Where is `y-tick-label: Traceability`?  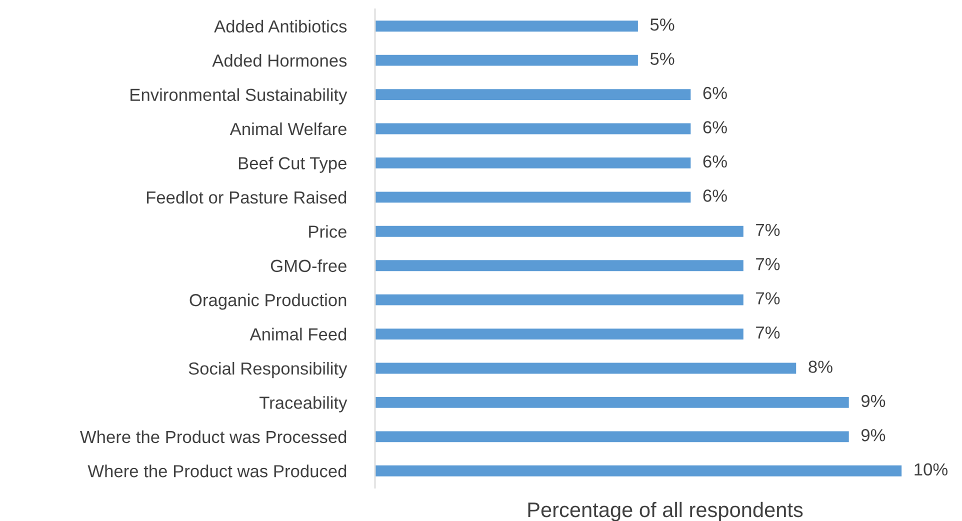
y-tick-label: Traceability is located at coordinates (304, 404).